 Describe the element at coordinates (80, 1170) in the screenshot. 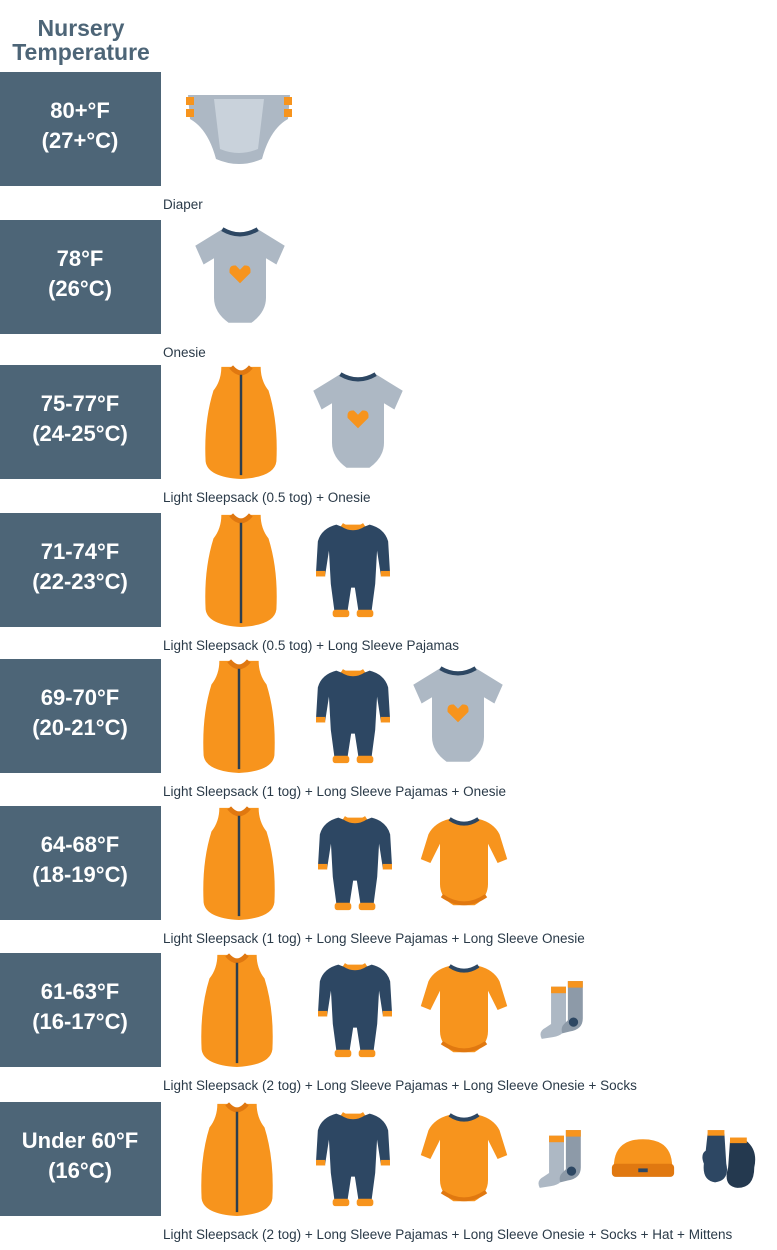

I see `temp-c: (16°C)` at that location.